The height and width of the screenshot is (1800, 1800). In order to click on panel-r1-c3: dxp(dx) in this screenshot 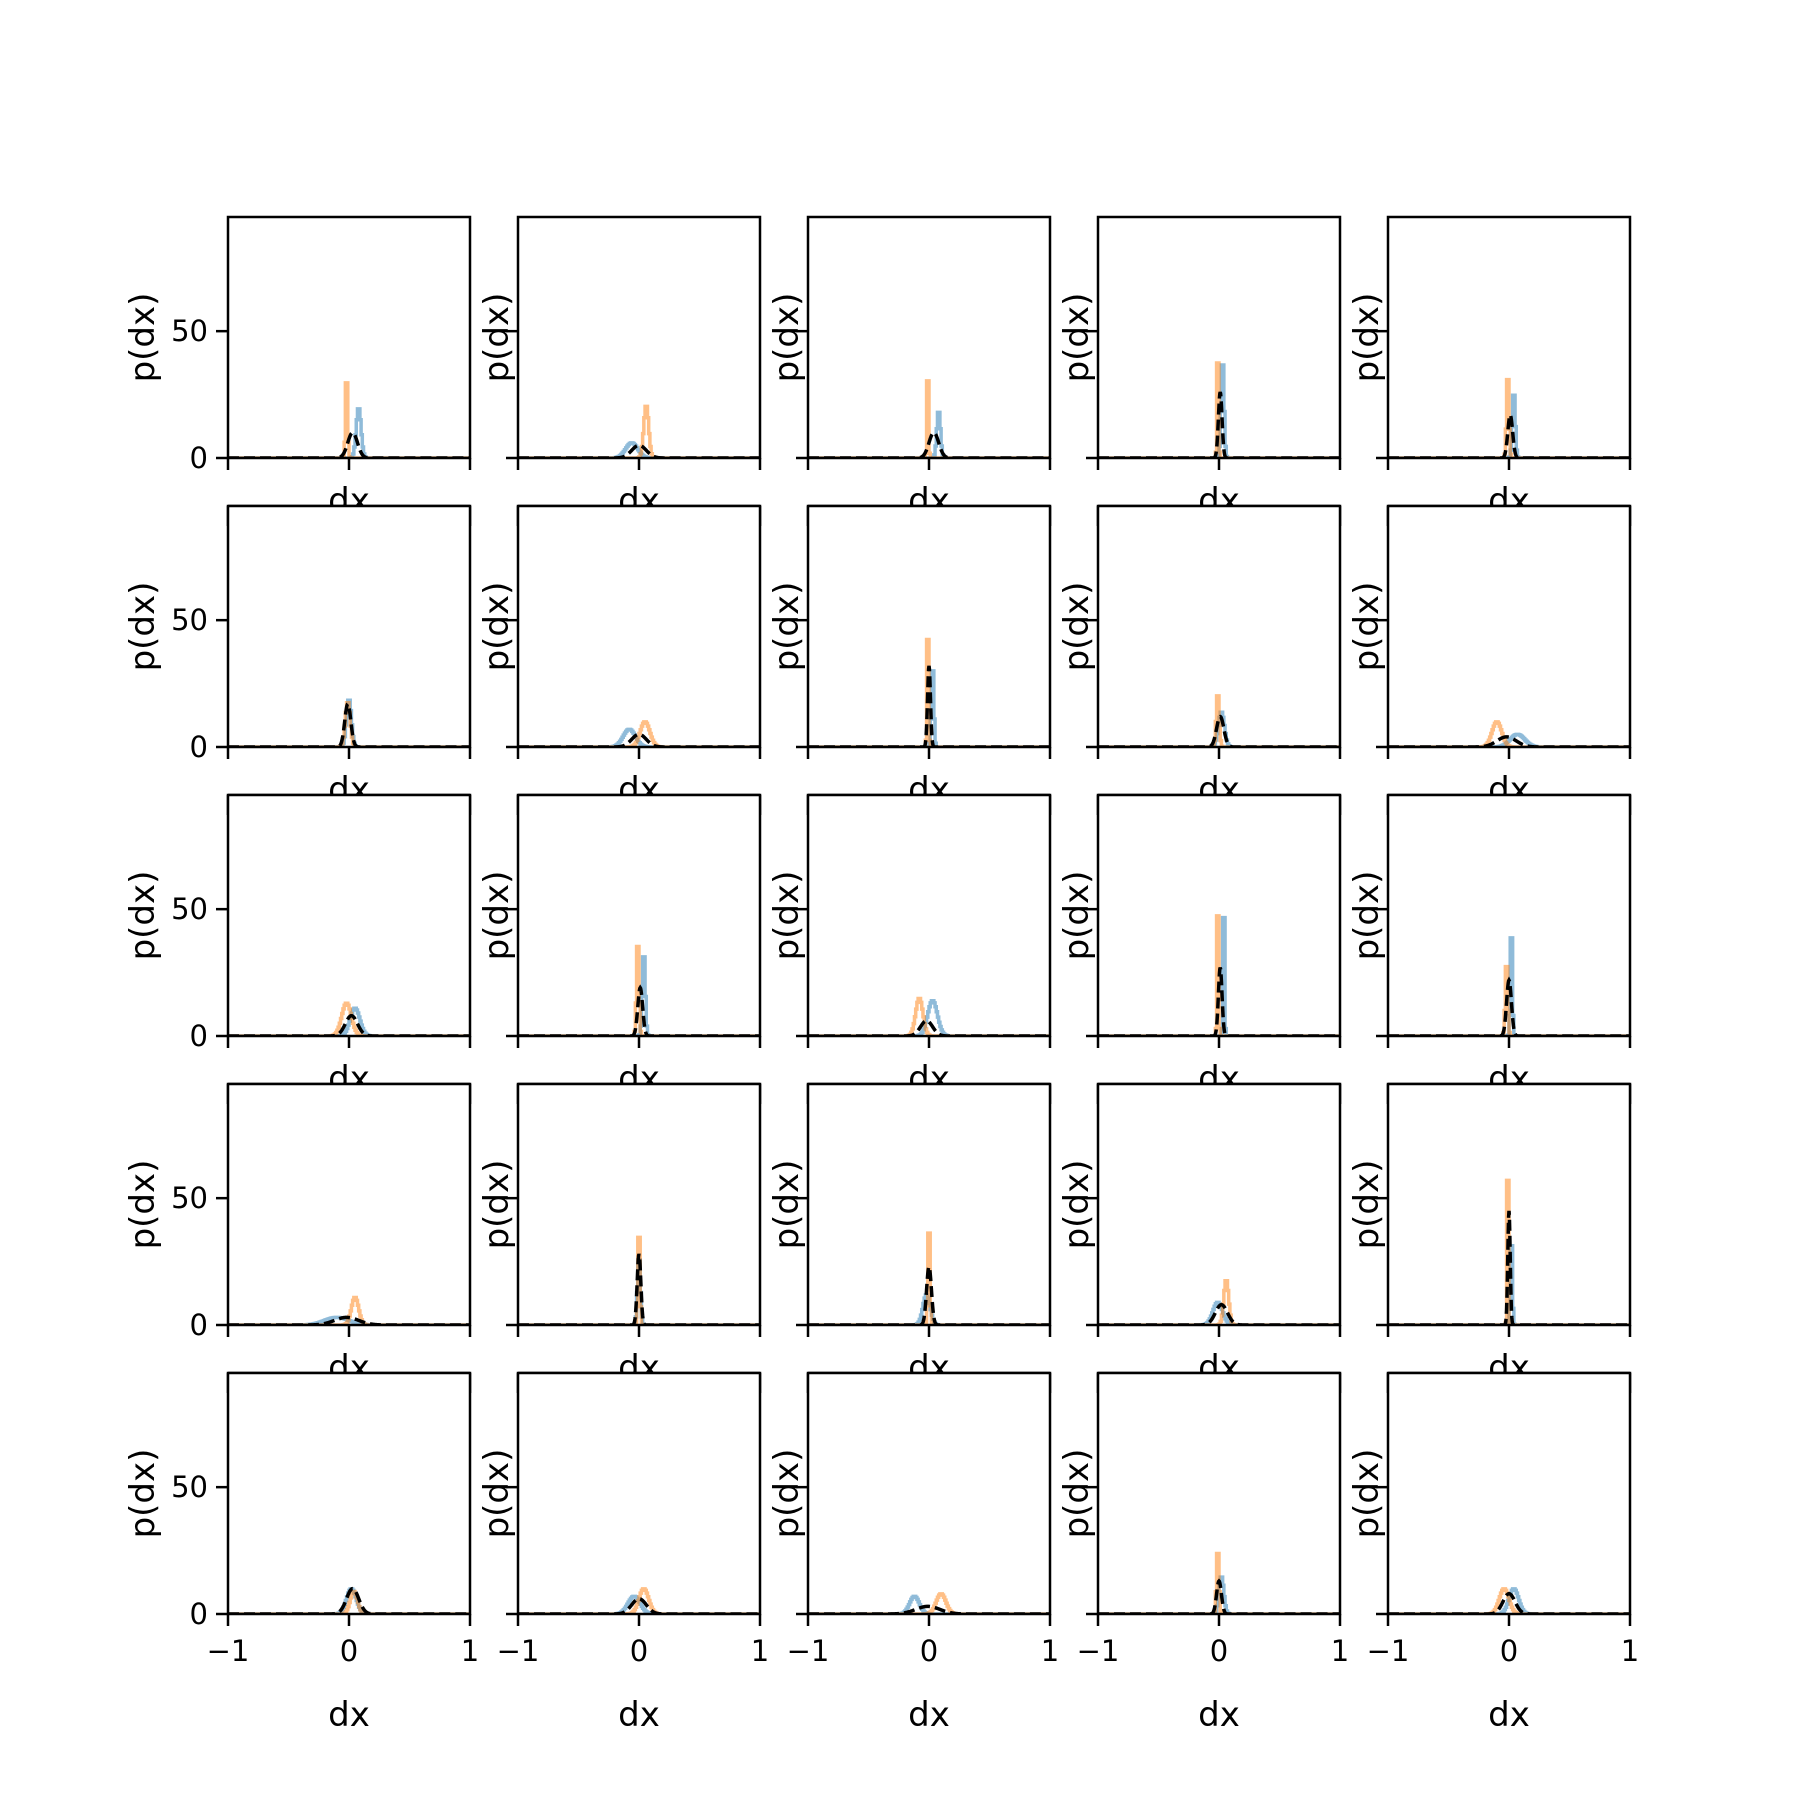, I will do `click(1199, 657)`.